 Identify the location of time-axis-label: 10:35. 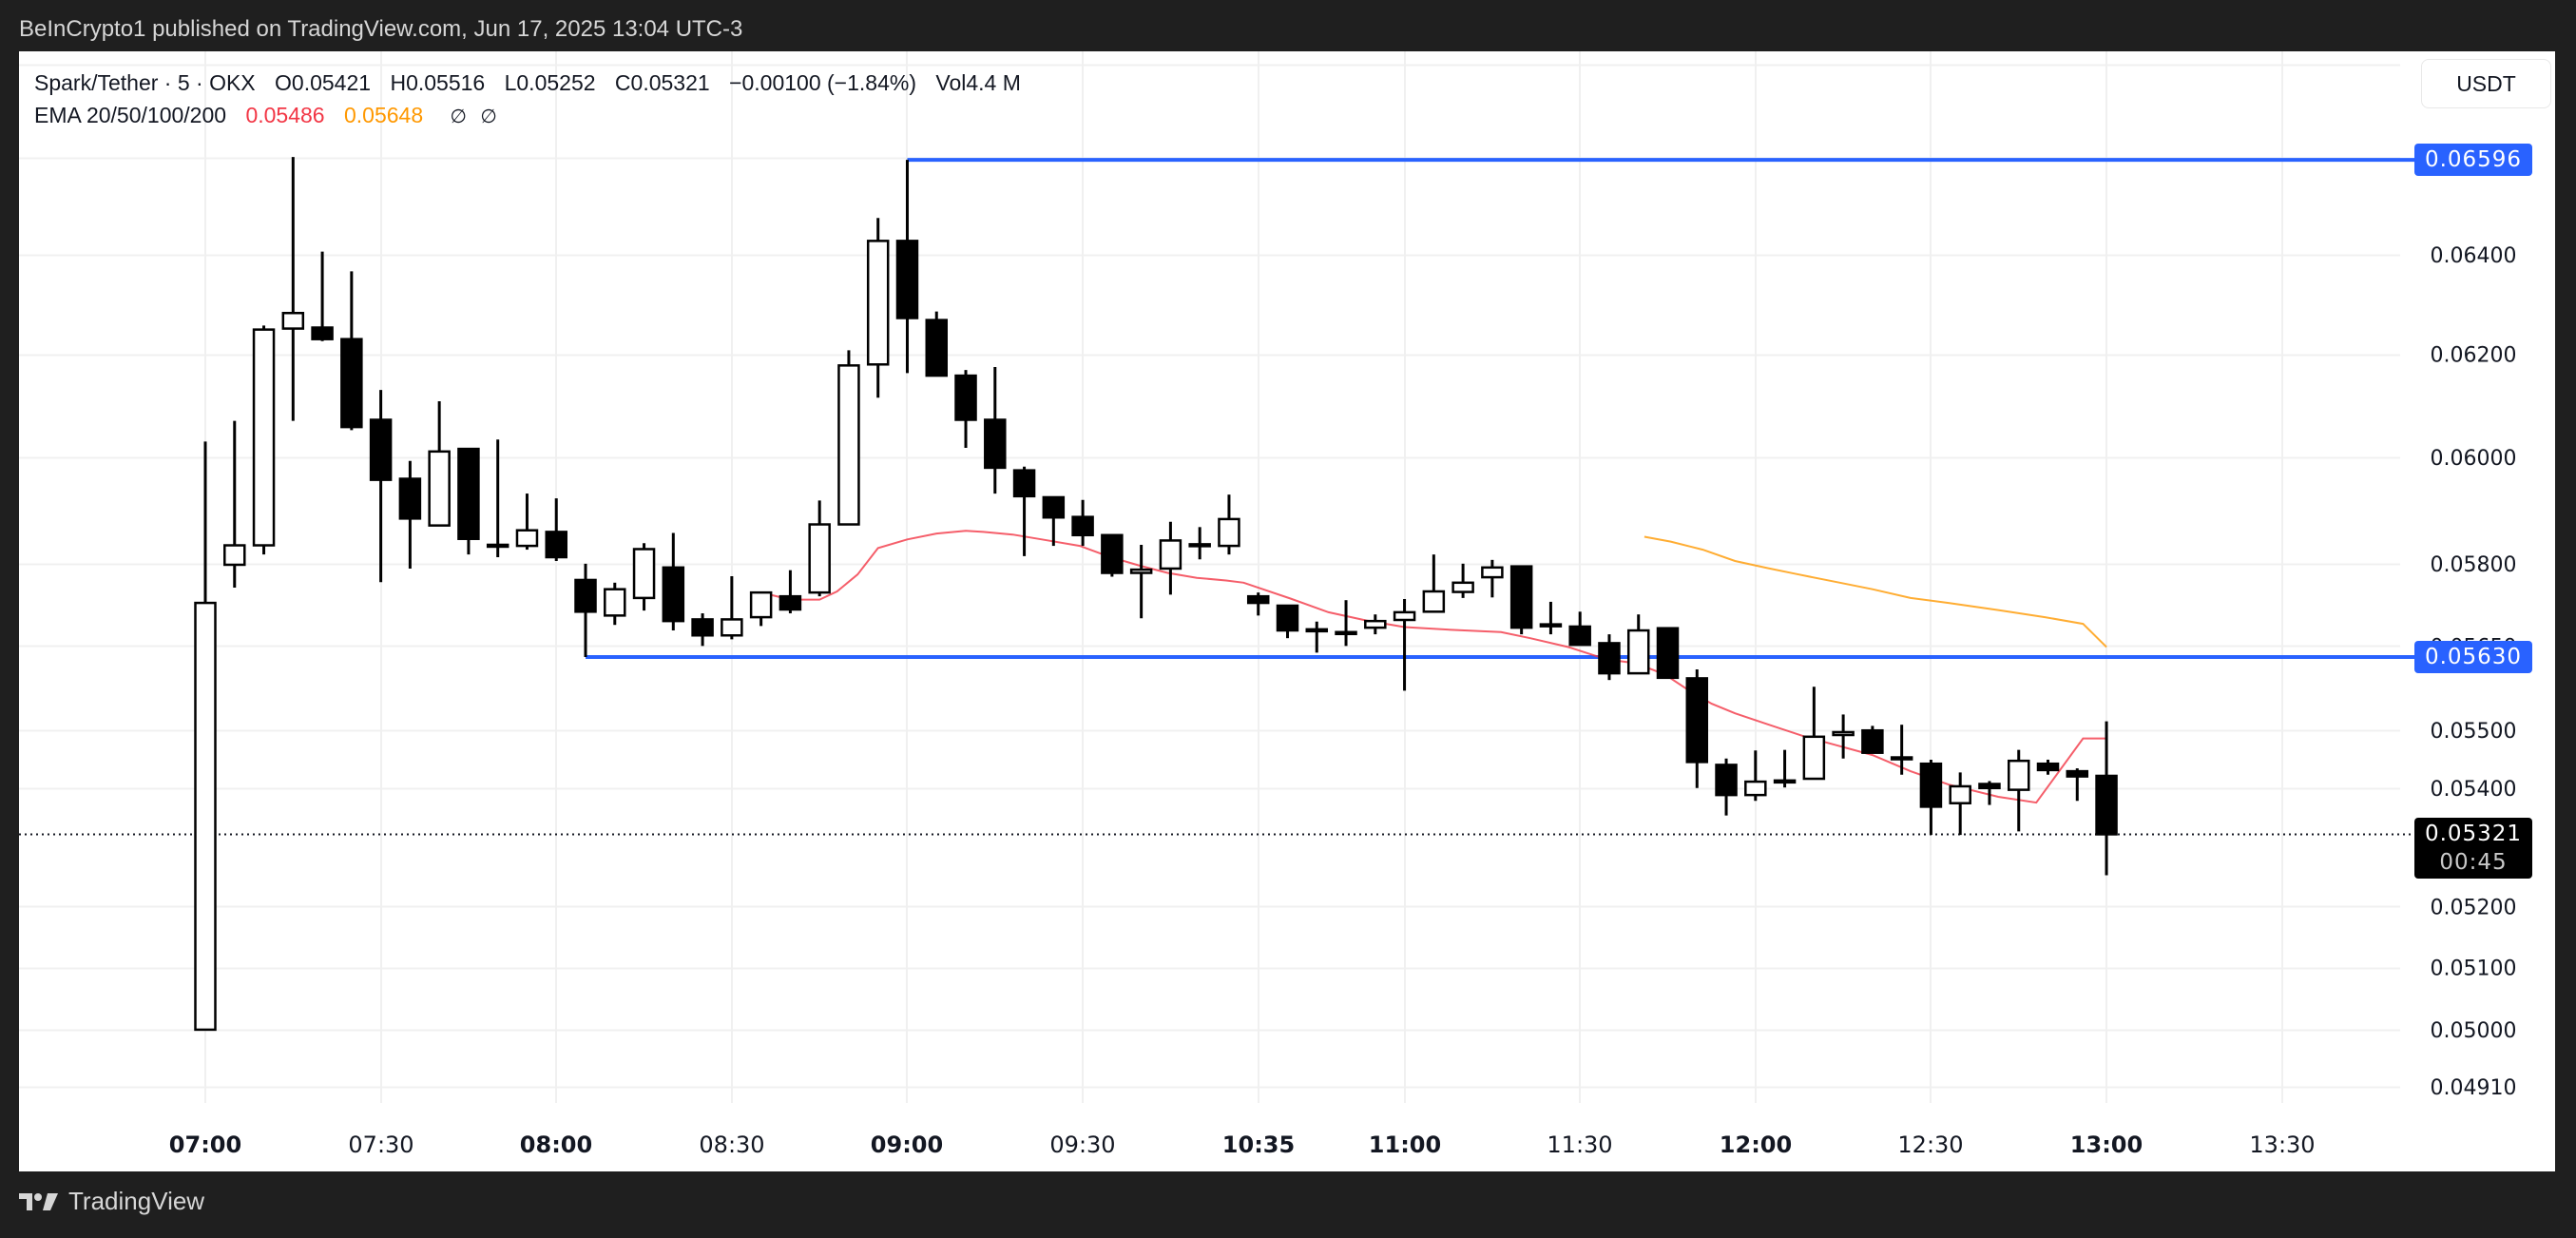
(1259, 1145).